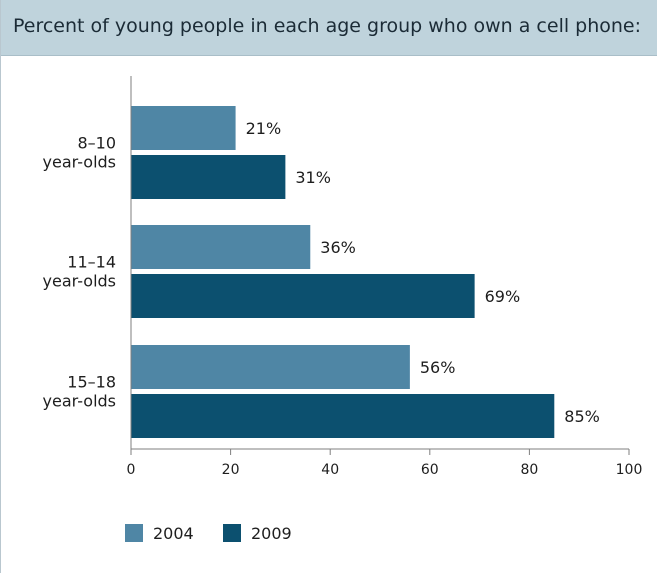 This screenshot has width=657, height=573. I want to click on legend-label: 2004, so click(173, 533).